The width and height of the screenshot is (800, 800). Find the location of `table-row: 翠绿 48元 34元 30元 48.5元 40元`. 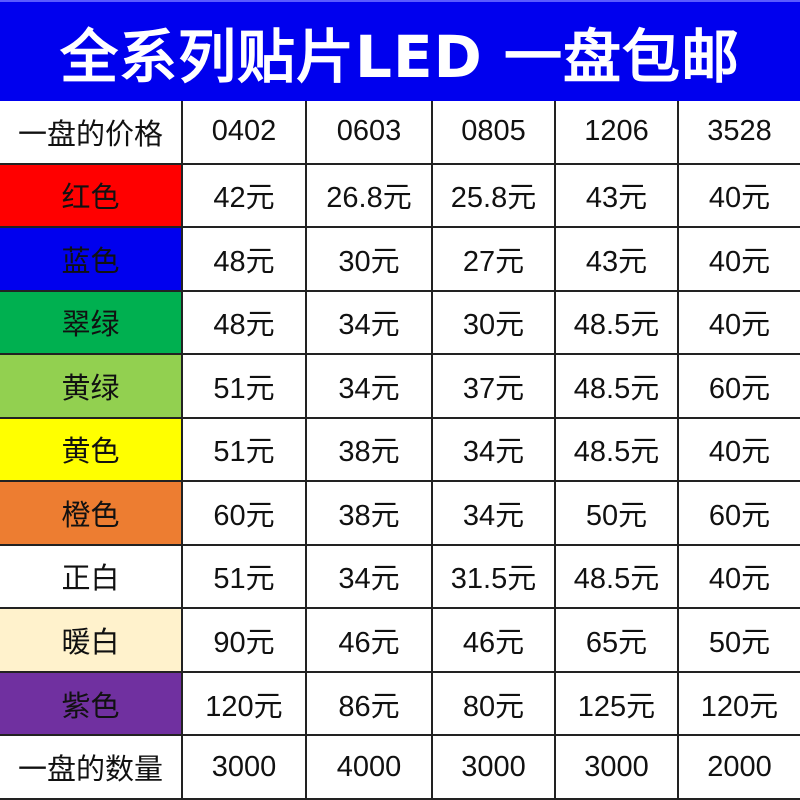

table-row: 翠绿 48元 34元 30元 48.5元 40元 is located at coordinates (400, 322).